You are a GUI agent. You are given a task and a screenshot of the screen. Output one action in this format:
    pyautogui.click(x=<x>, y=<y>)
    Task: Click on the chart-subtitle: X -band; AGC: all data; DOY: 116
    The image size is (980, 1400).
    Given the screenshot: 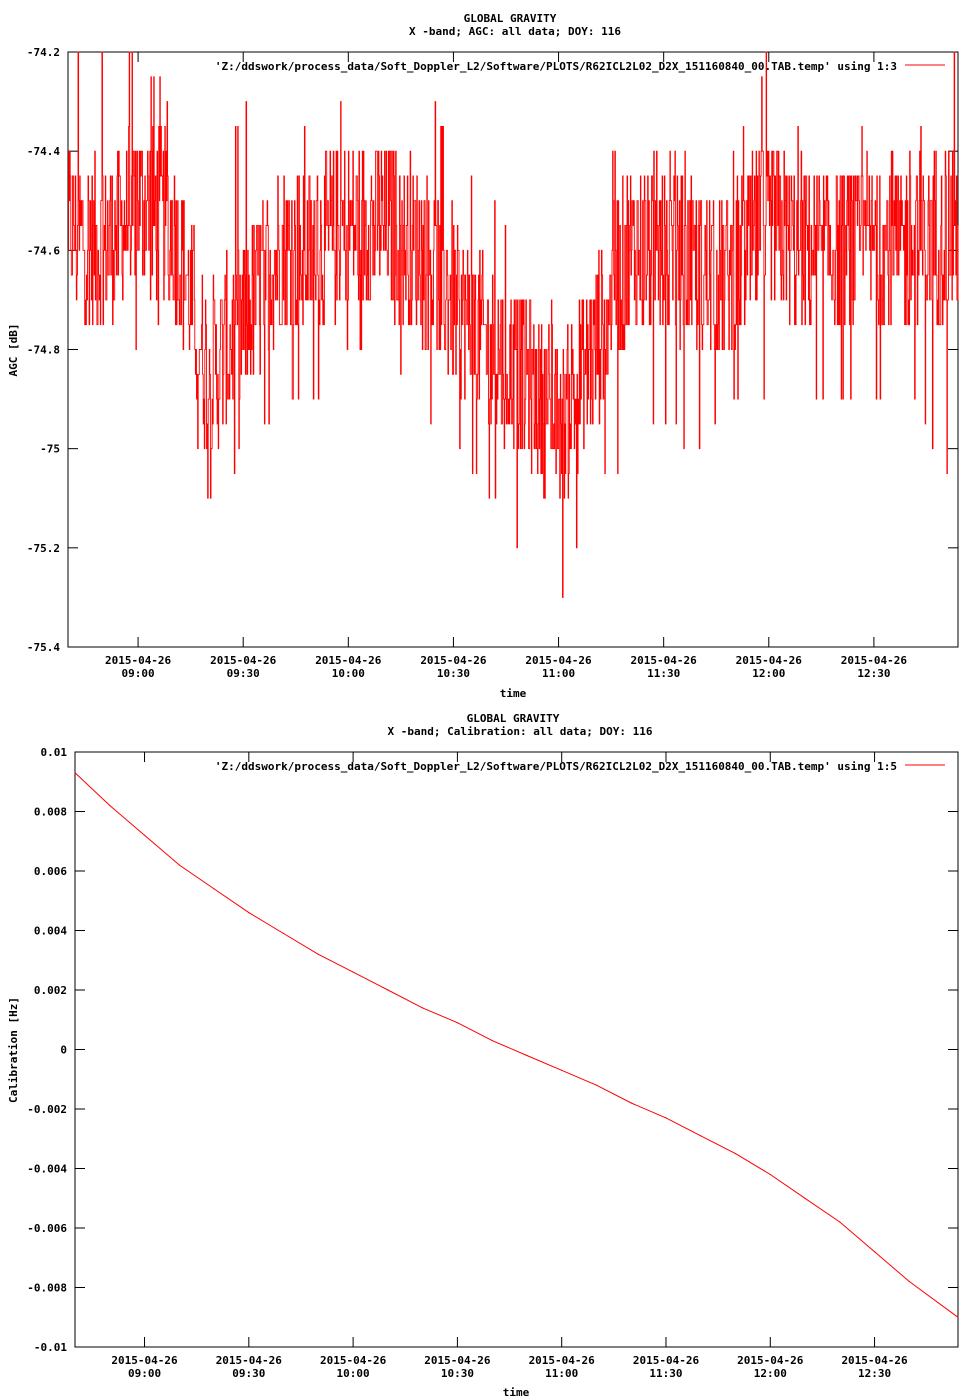 What is the action you would take?
    pyautogui.click(x=515, y=31)
    